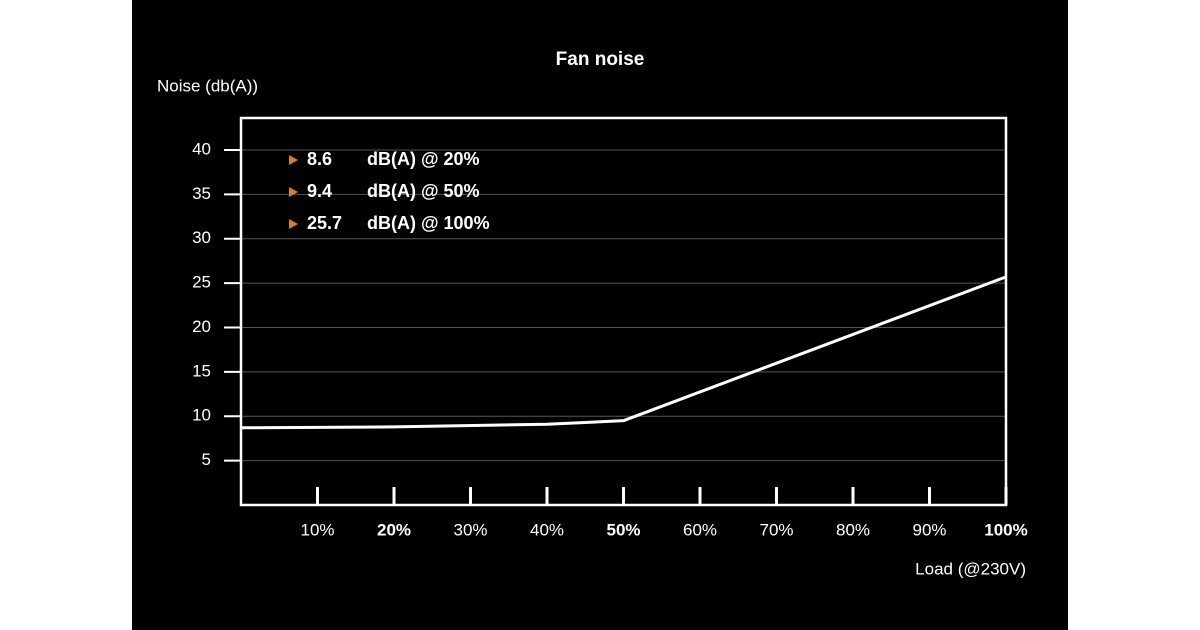 This screenshot has width=1200, height=630. I want to click on annotation-value: 9.4, so click(319, 191).